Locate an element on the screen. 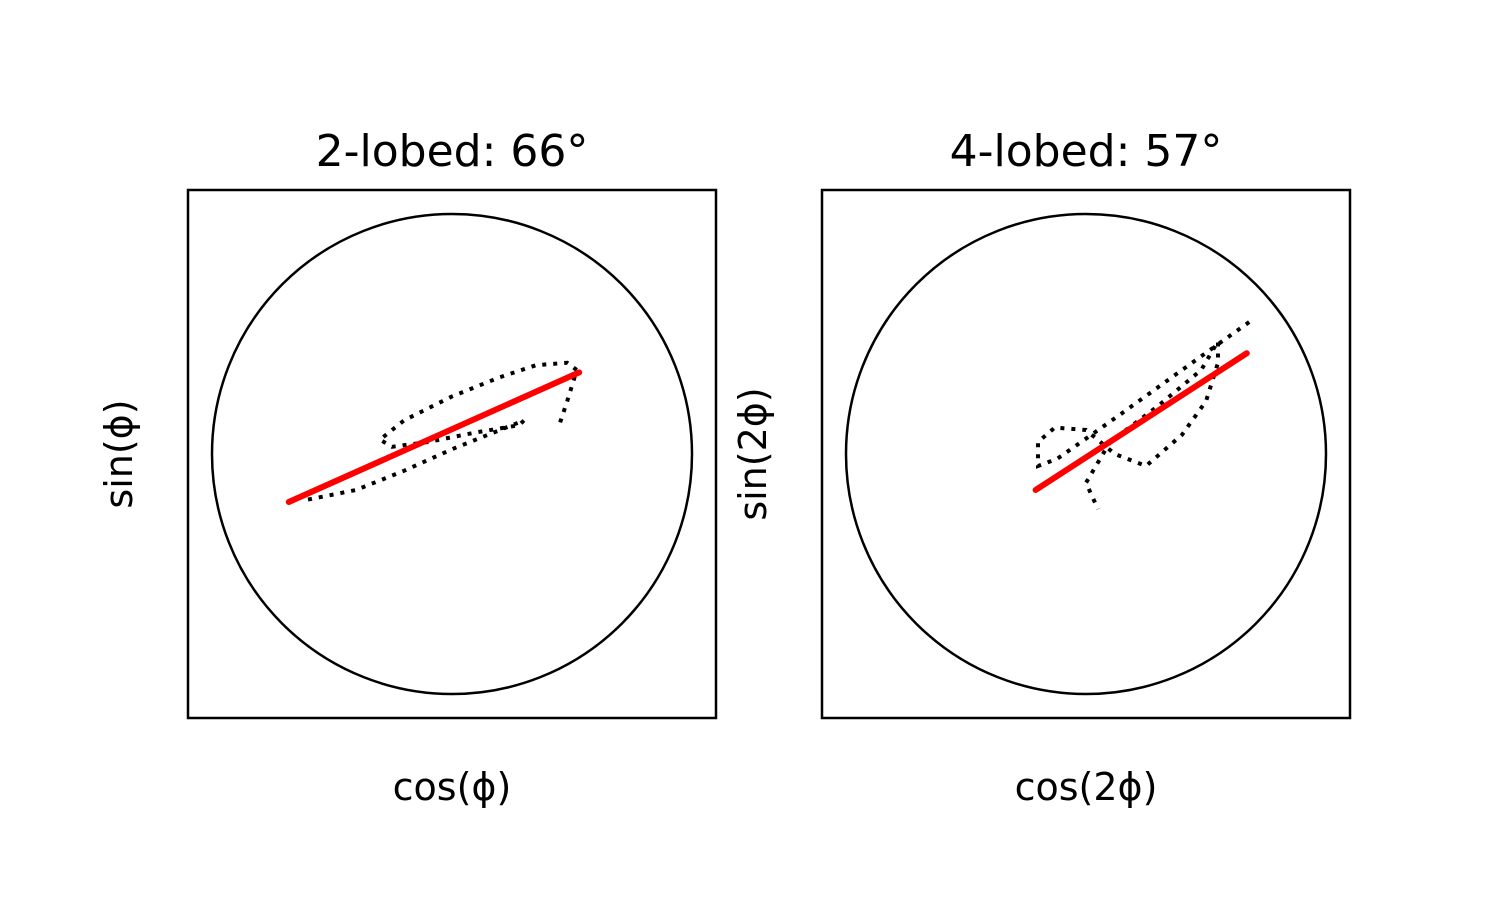 The width and height of the screenshot is (1500, 900). panel-2-lobed-mean-direction-line is located at coordinates (434, 437).